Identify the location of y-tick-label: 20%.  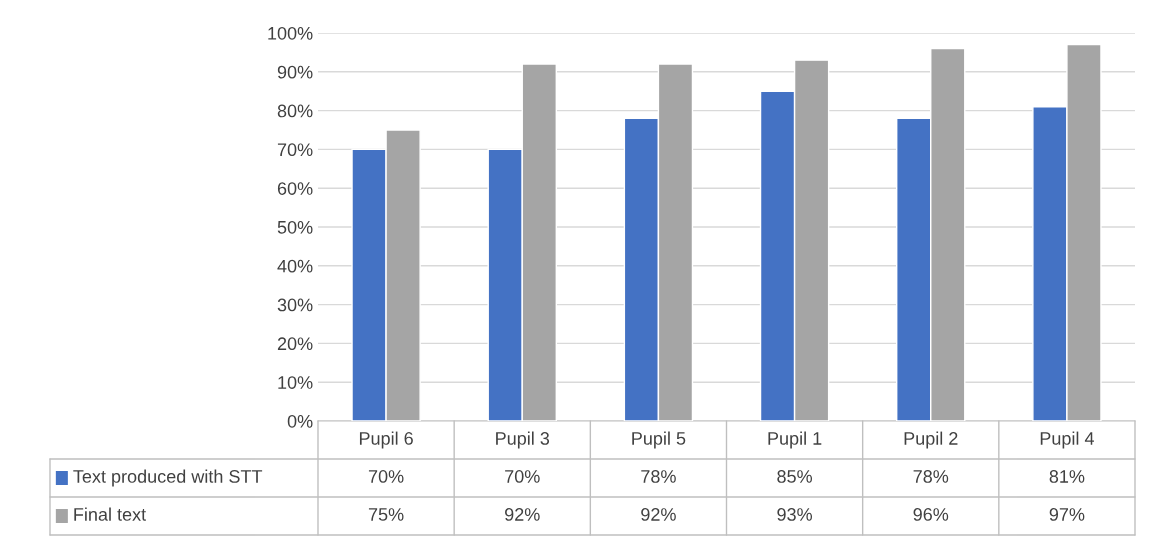
(295, 344).